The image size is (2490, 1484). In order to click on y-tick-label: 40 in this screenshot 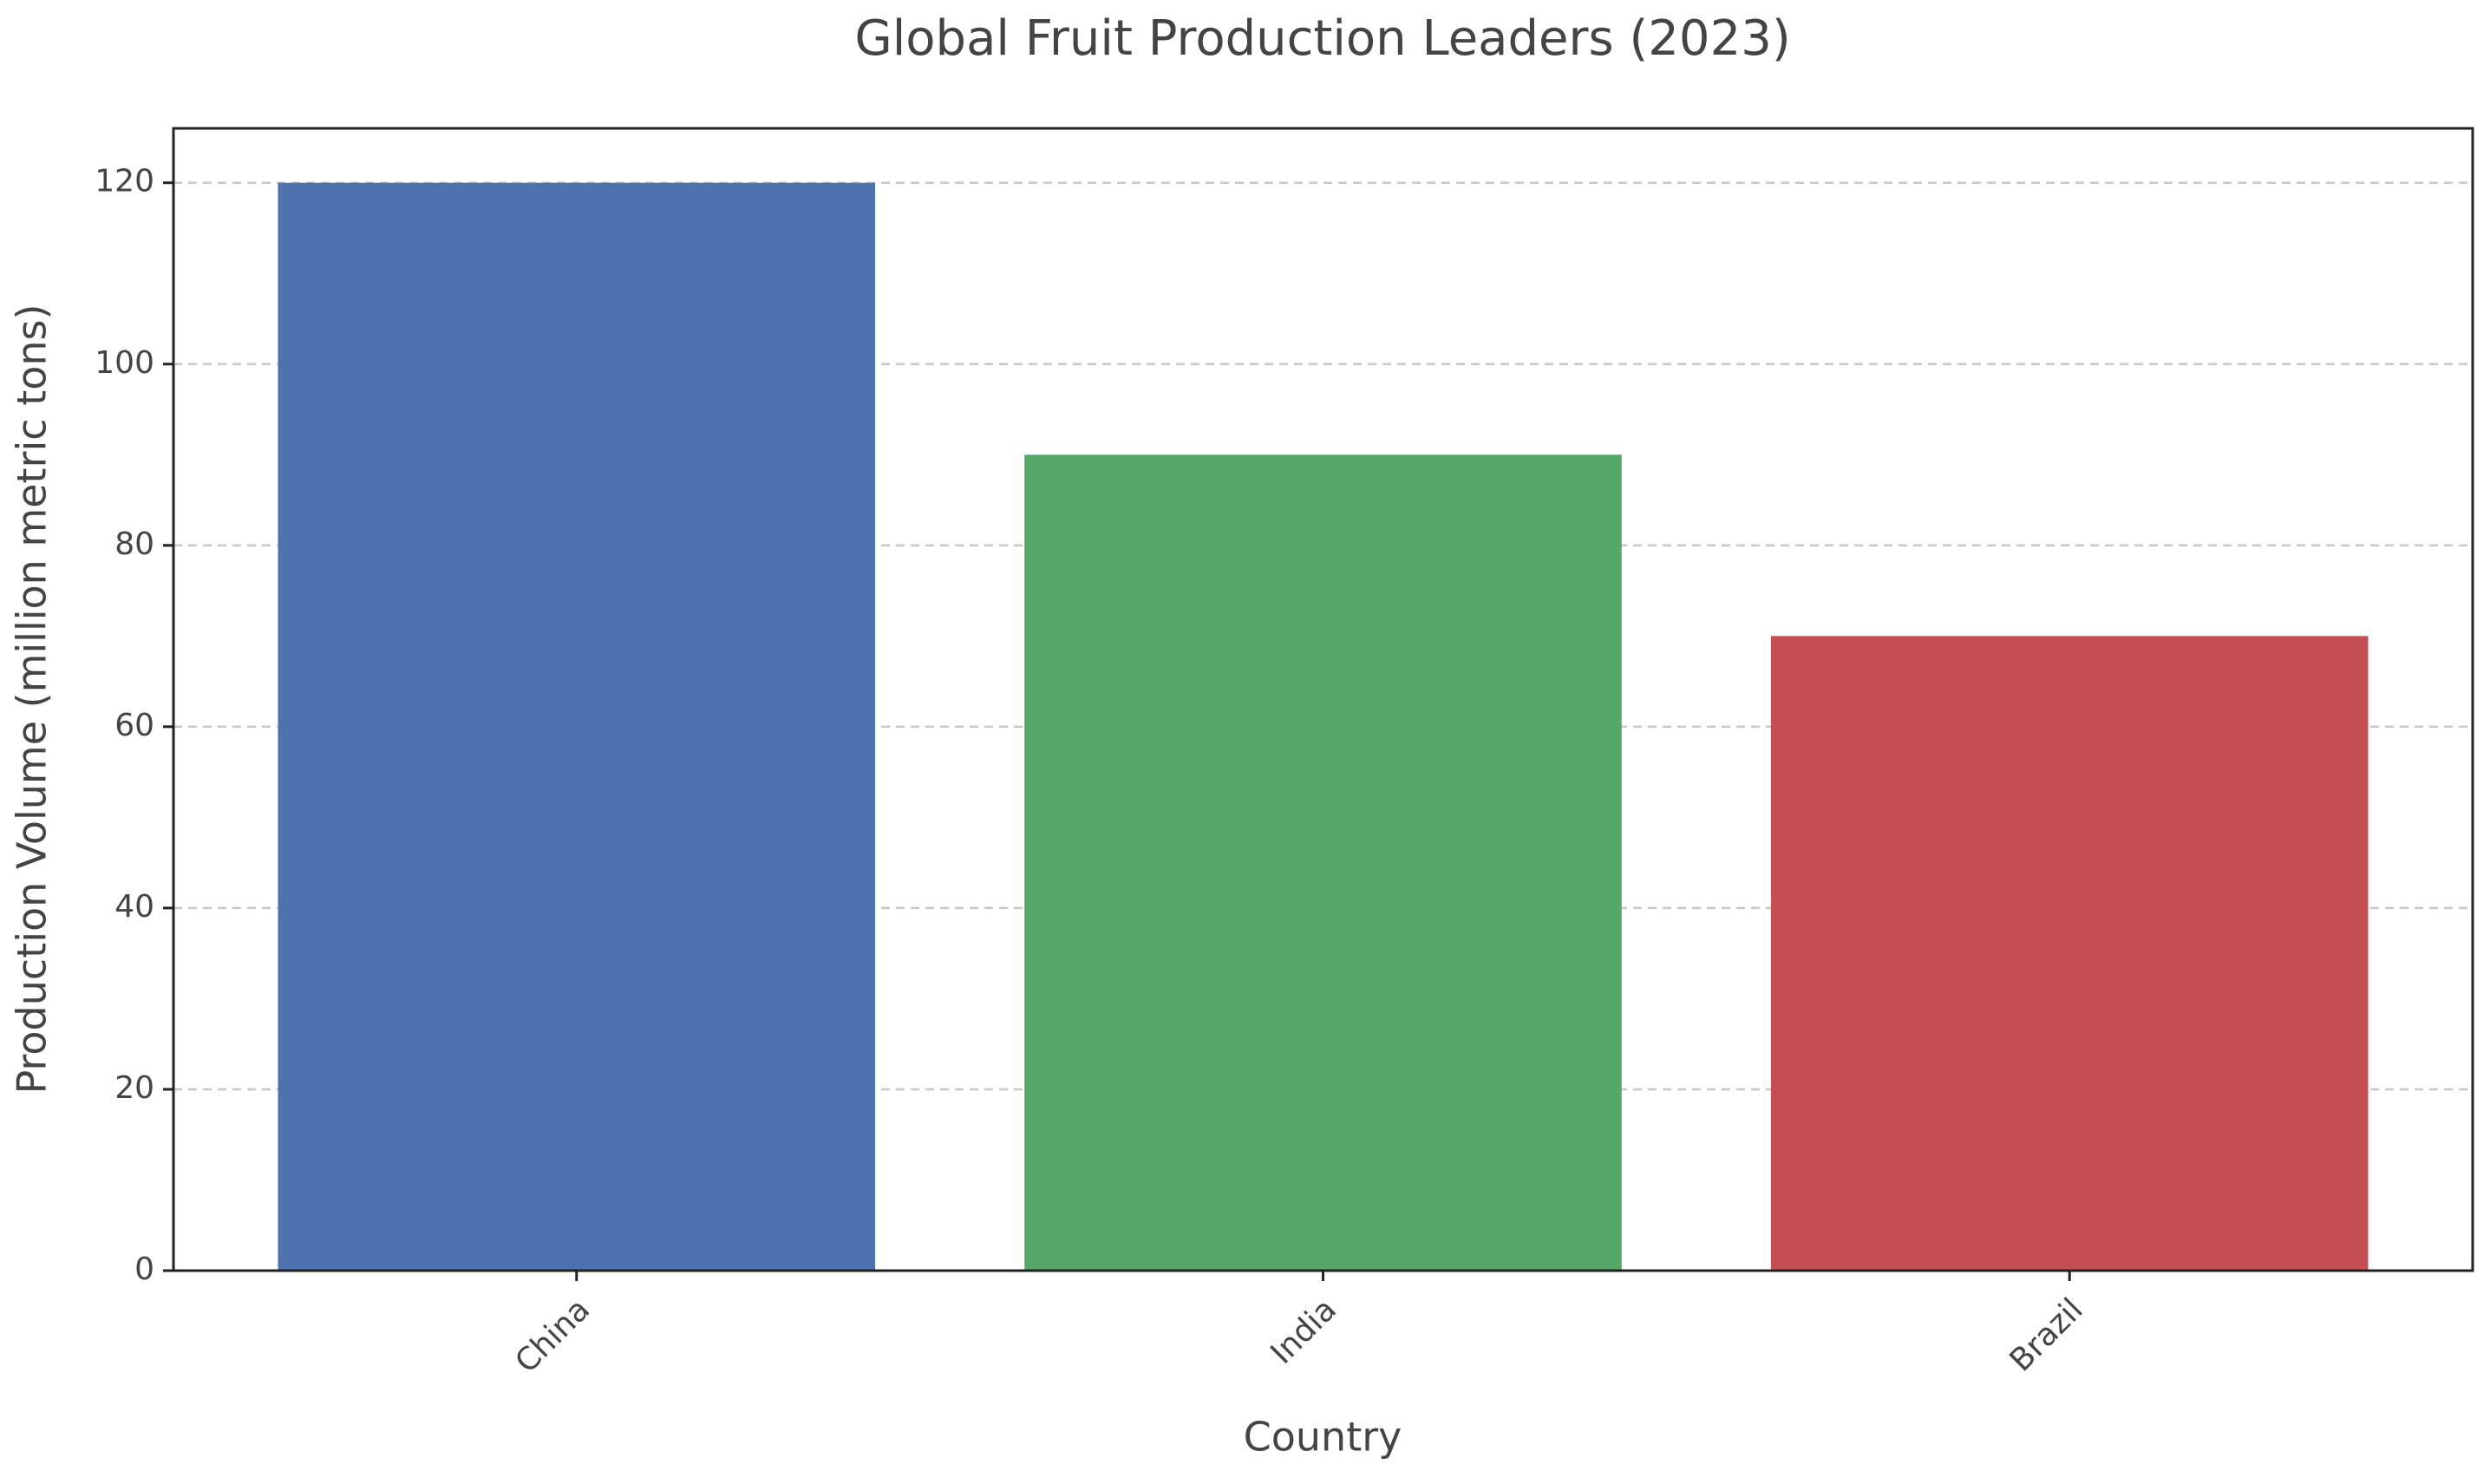, I will do `click(134, 907)`.